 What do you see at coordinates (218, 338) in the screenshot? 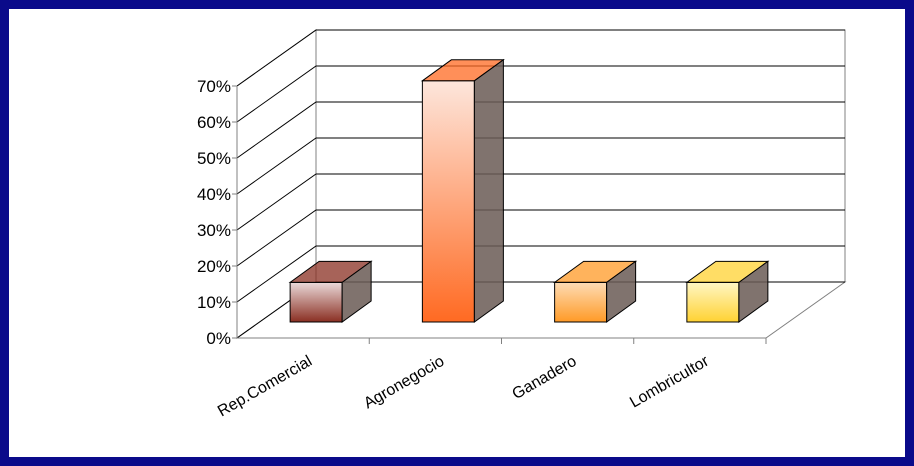
I see `y-tick-label: 0%` at bounding box center [218, 338].